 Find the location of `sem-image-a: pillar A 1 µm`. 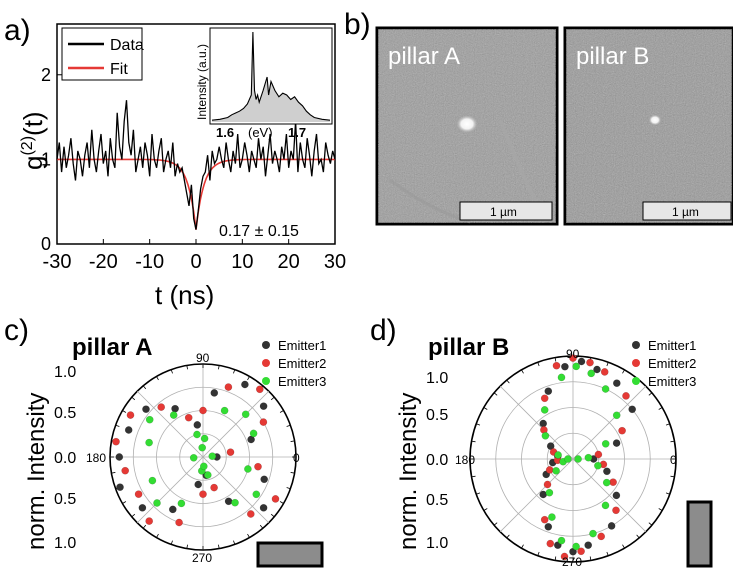

sem-image-a: pillar A 1 µm is located at coordinates (467, 126).